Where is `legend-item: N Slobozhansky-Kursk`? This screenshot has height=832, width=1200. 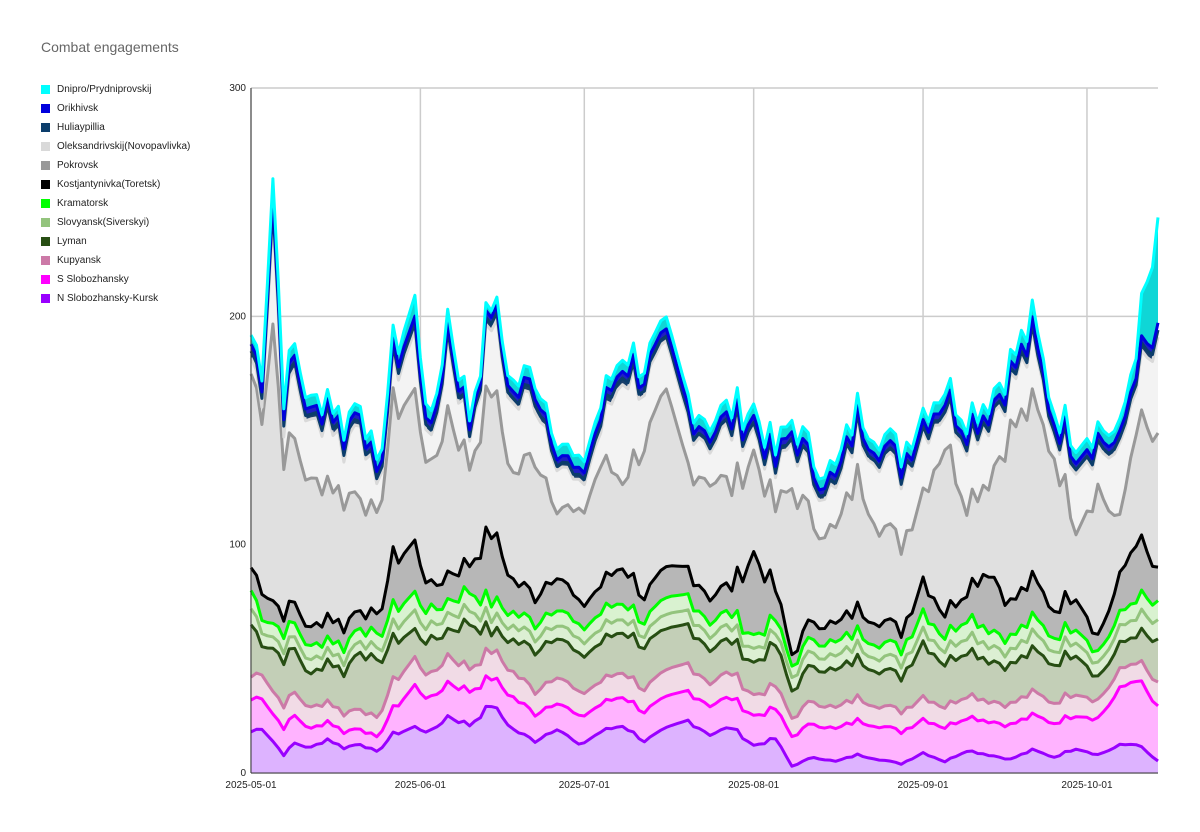 legend-item: N Slobozhansky-Kursk is located at coordinates (115, 298).